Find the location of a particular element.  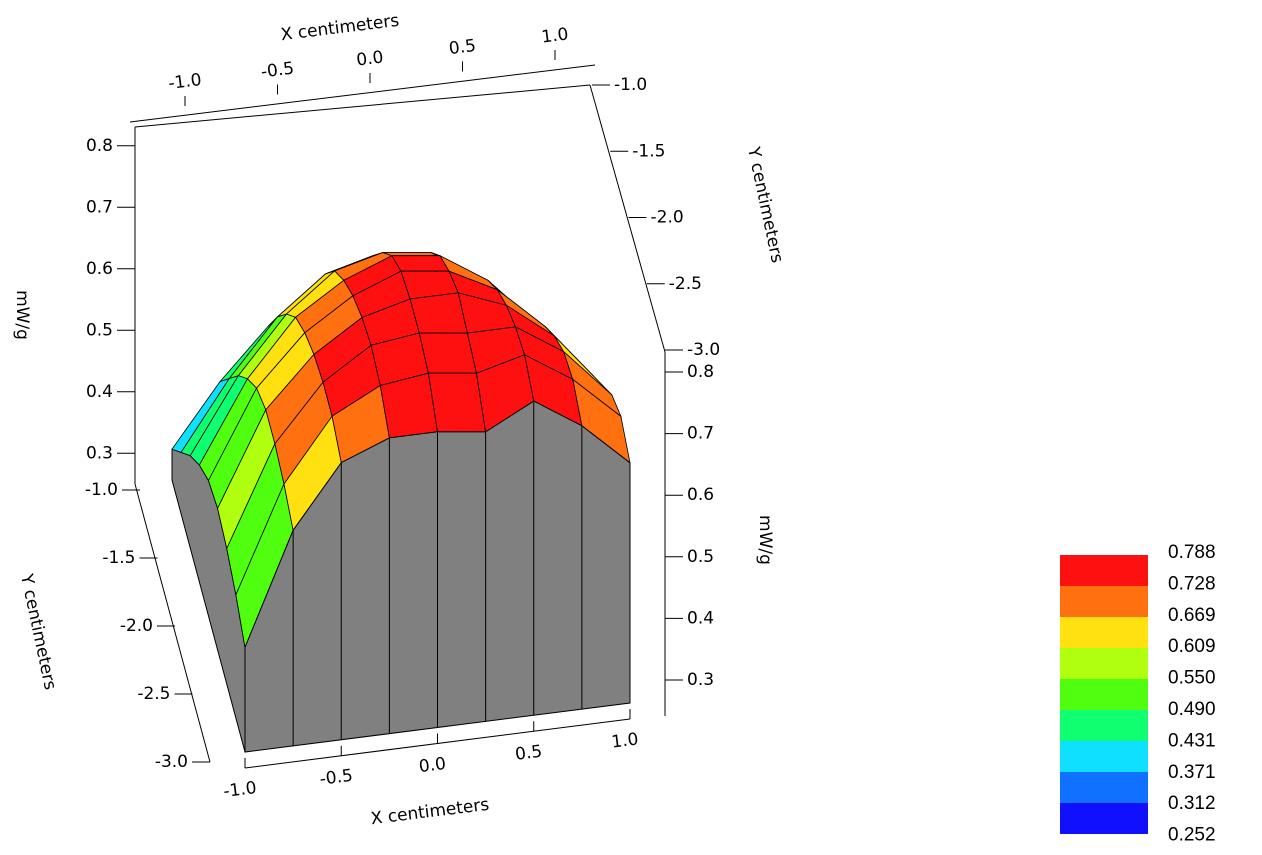

back-top-edge is located at coordinates (362, 106).